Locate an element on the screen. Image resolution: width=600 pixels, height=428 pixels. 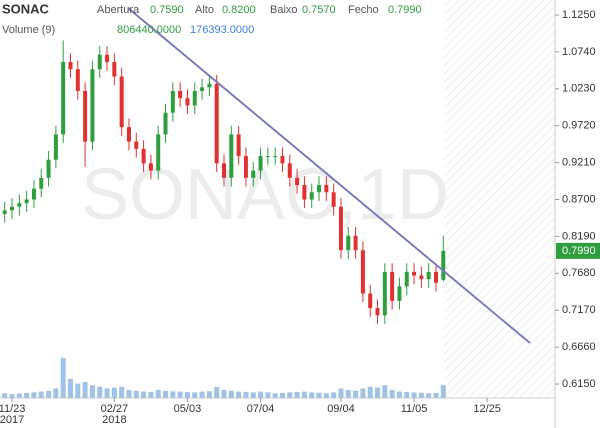
x-tick-label: 09/04 is located at coordinates (341, 409).